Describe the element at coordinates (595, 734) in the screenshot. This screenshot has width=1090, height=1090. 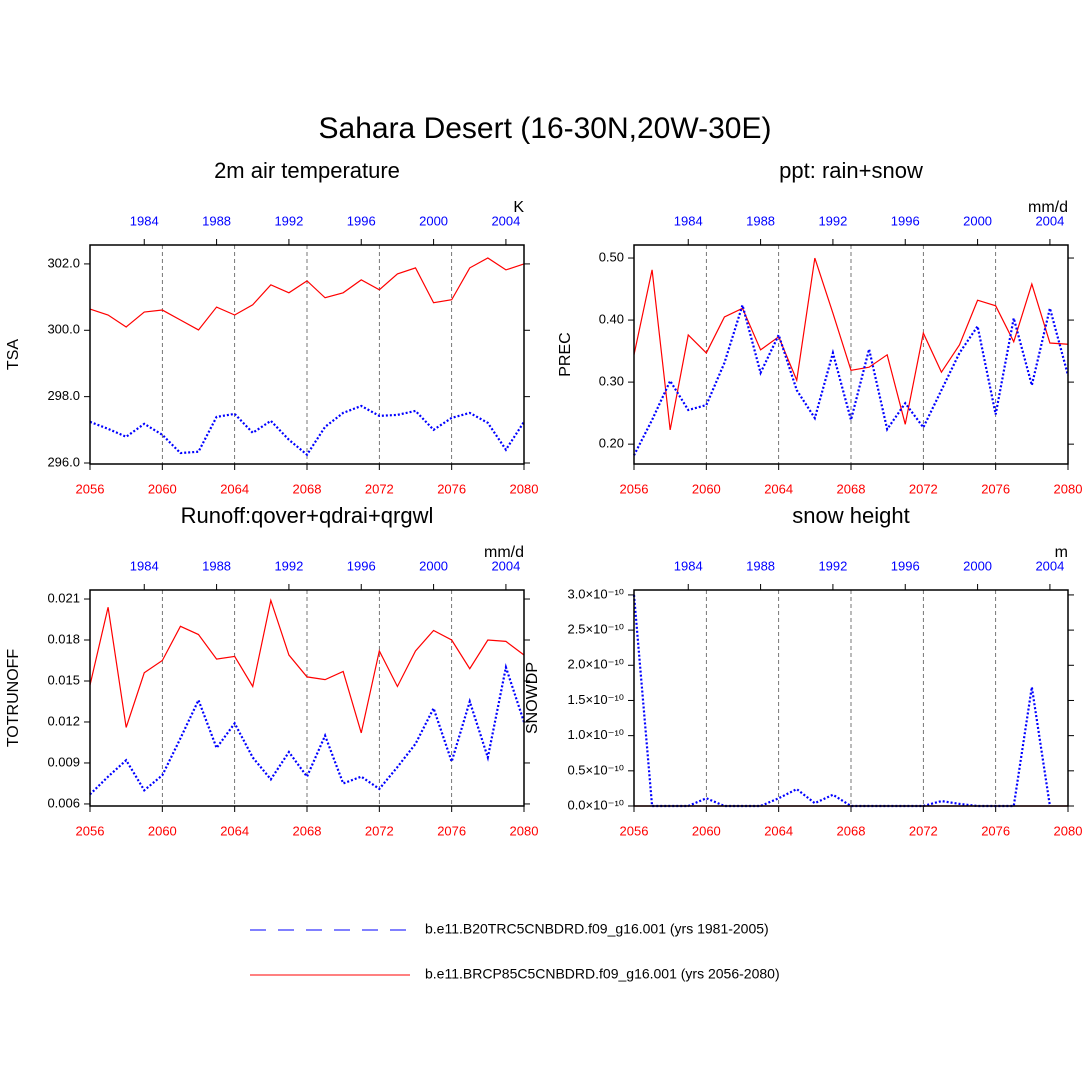
I see `y-tick-label: 1.0×10⁻¹⁰` at that location.